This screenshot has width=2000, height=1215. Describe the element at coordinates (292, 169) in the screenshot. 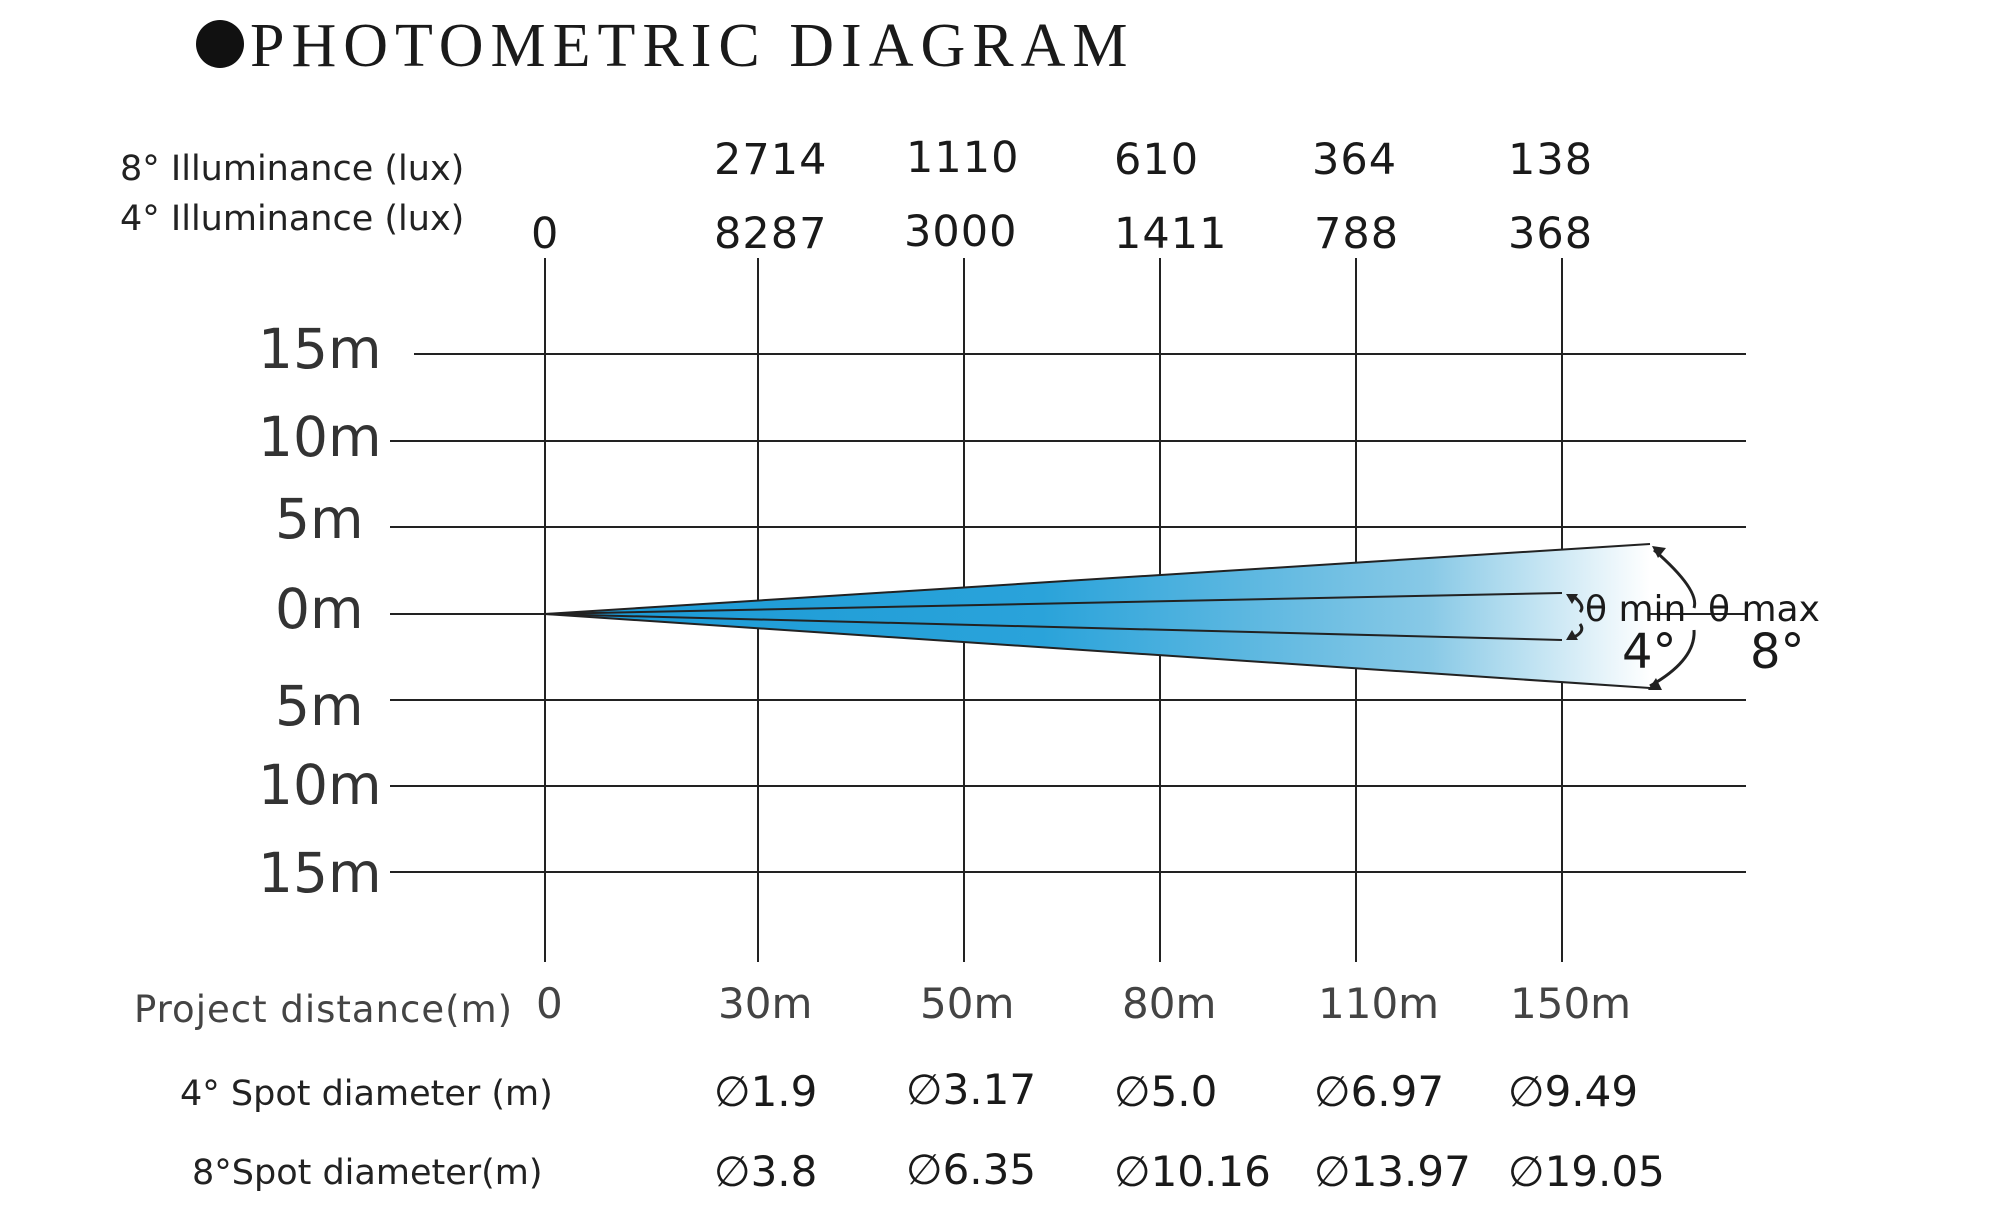

I see `illuminance-8-label: 8° Illuminance (lux)` at that location.